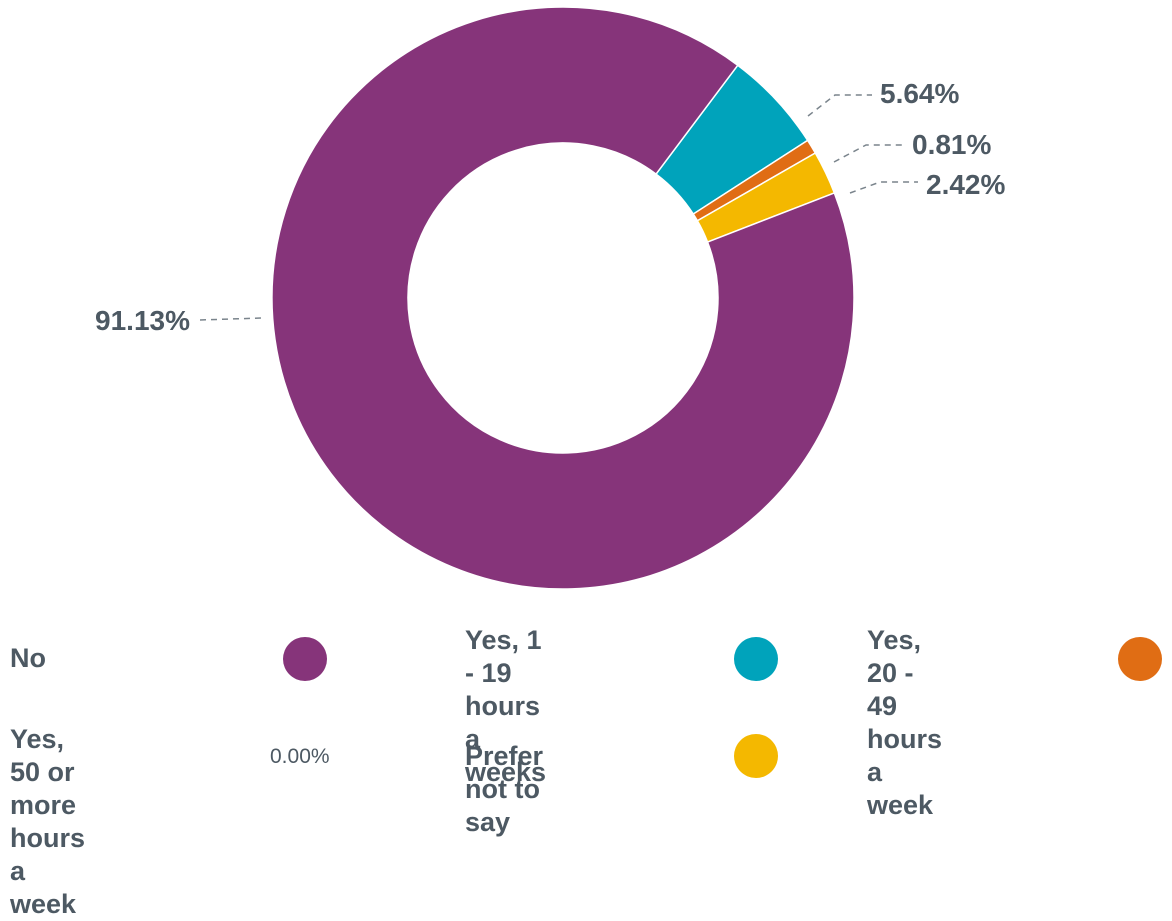  Describe the element at coordinates (48, 821) in the screenshot. I see `legend-label-yes-50-plus: Yes, 50 or more hours a week` at that location.